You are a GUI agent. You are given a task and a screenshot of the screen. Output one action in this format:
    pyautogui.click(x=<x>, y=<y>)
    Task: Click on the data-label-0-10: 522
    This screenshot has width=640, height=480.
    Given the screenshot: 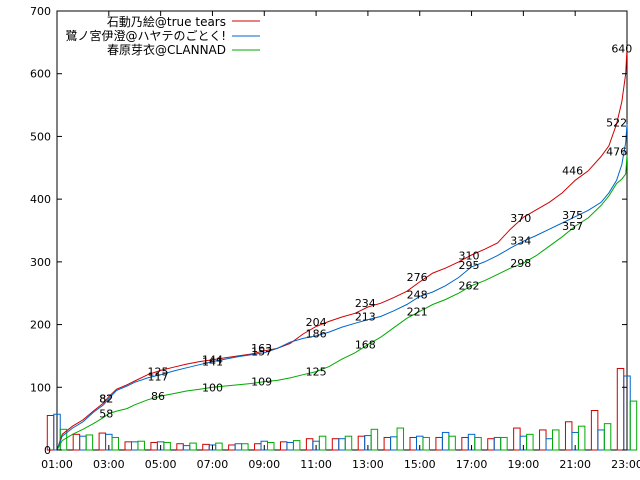 What is the action you would take?
    pyautogui.click(x=616, y=123)
    